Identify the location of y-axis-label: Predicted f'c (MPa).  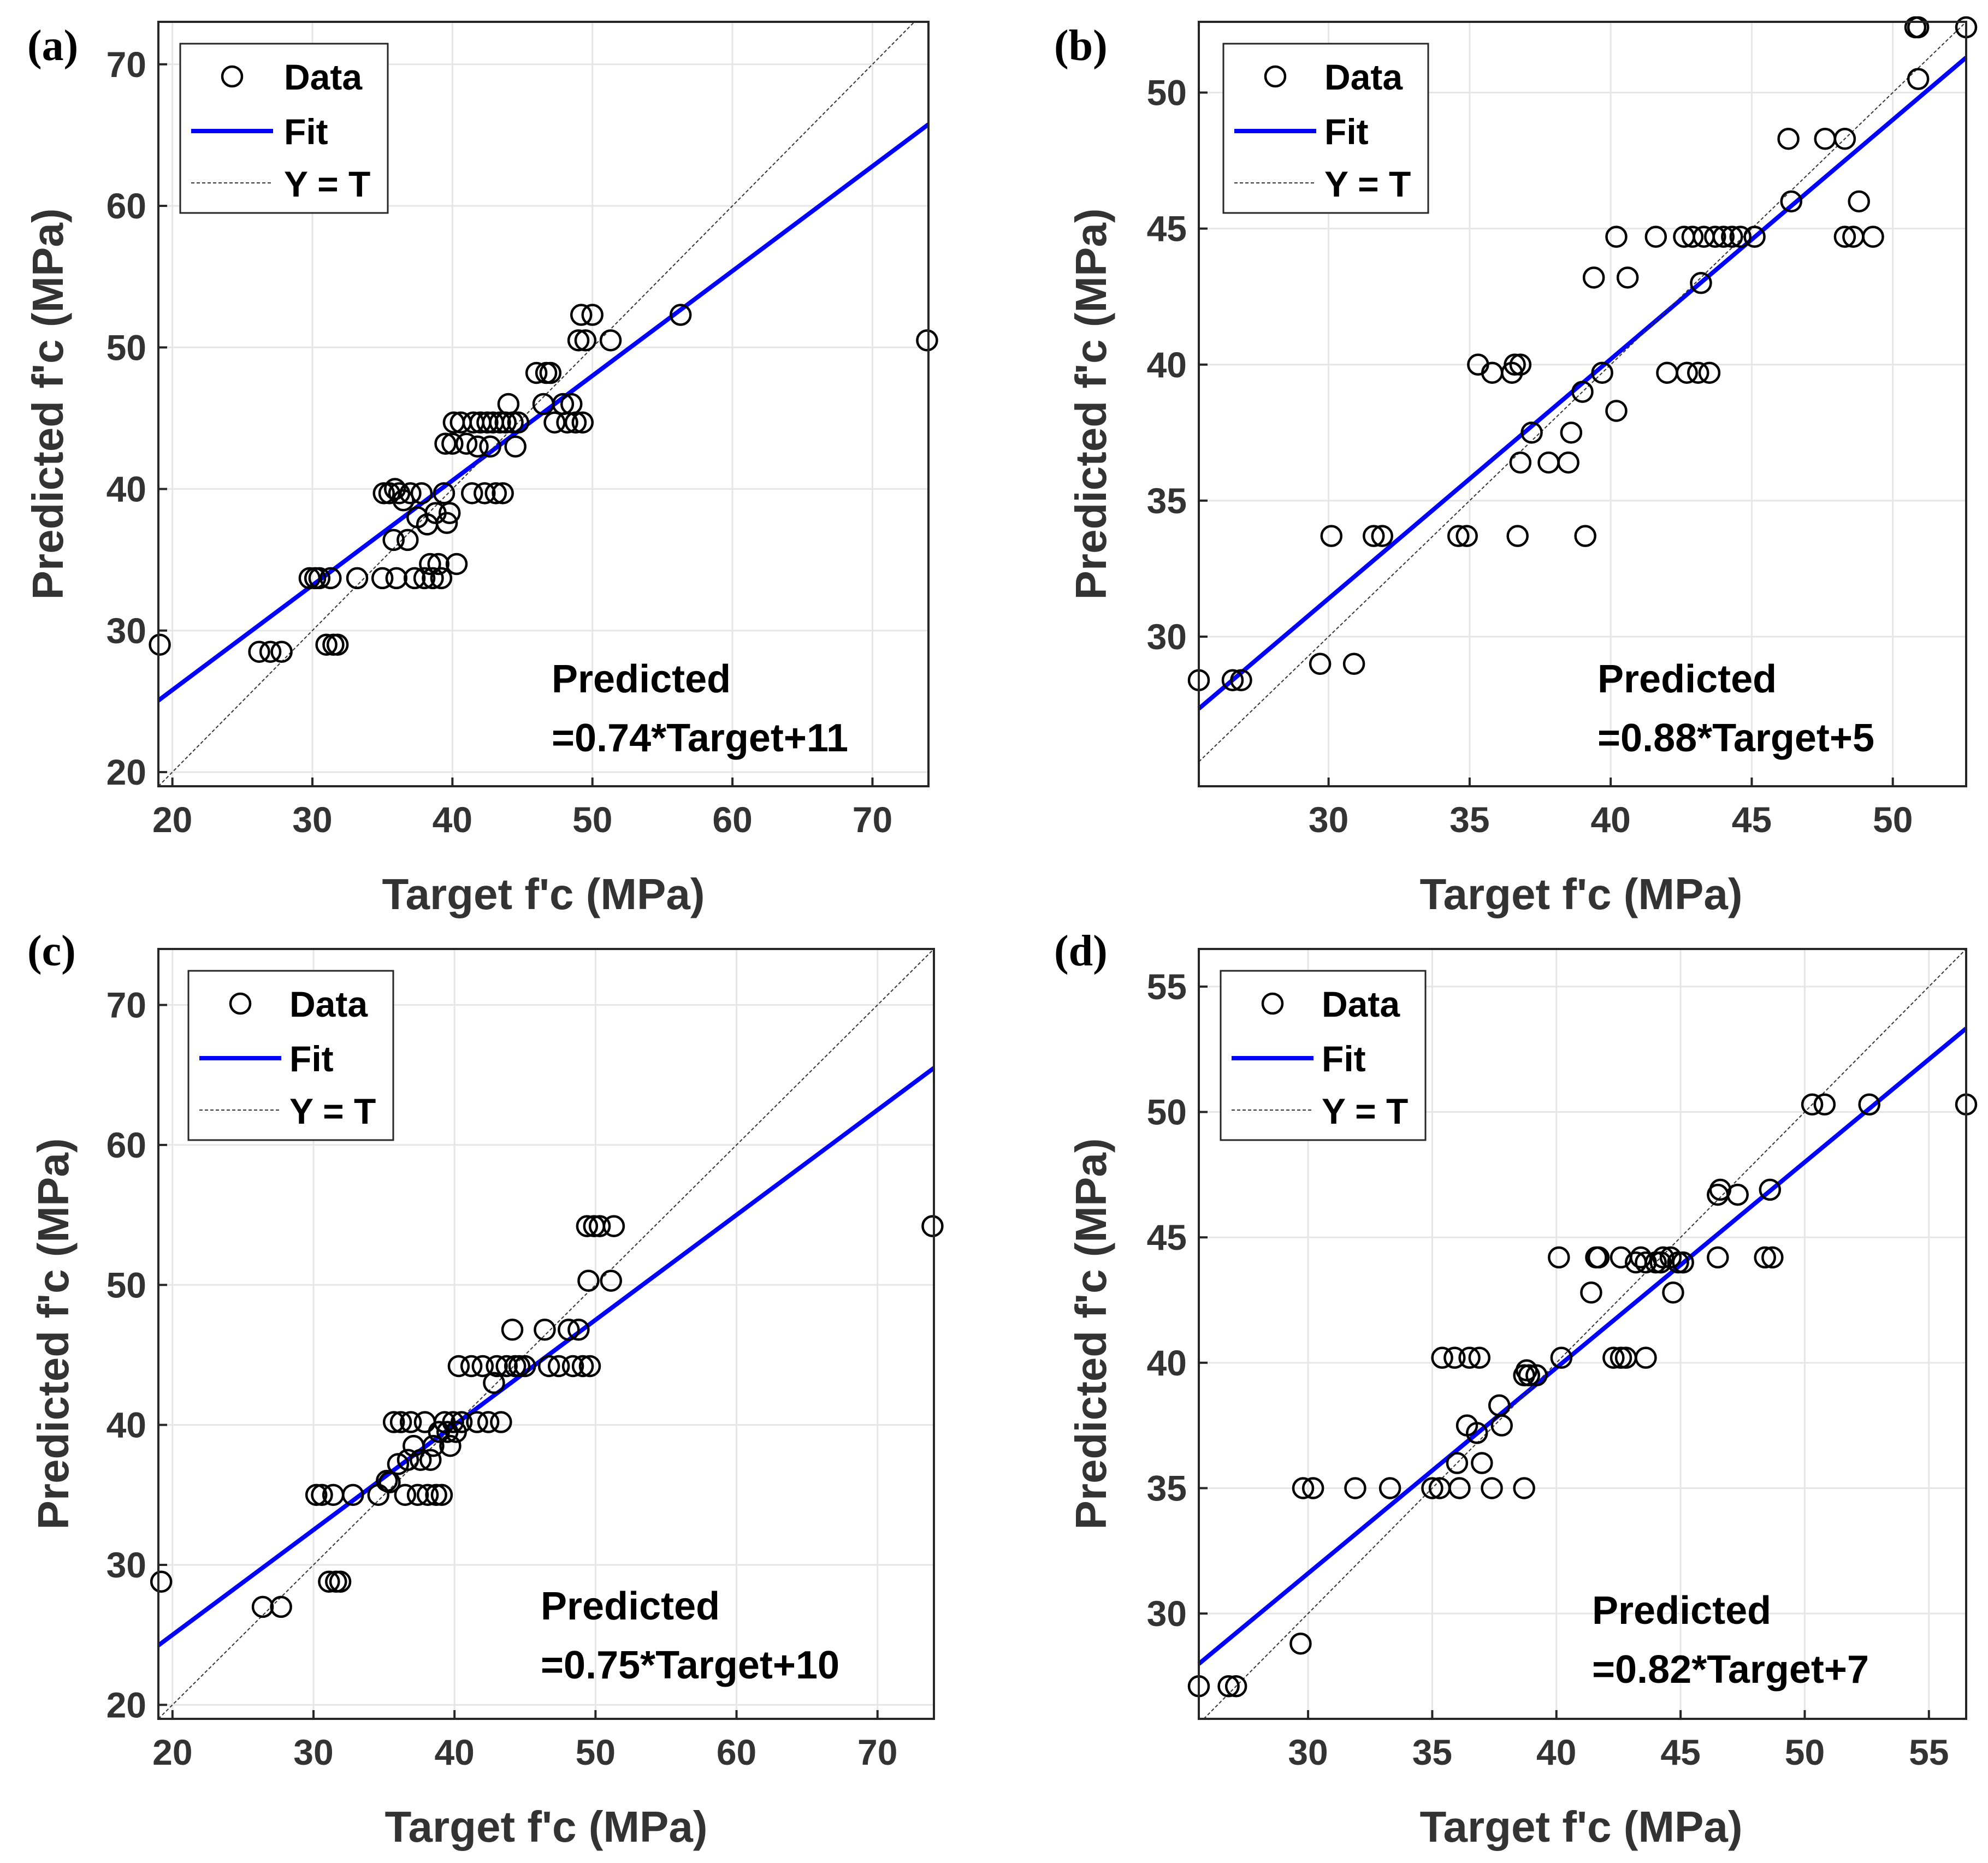
(53, 1334).